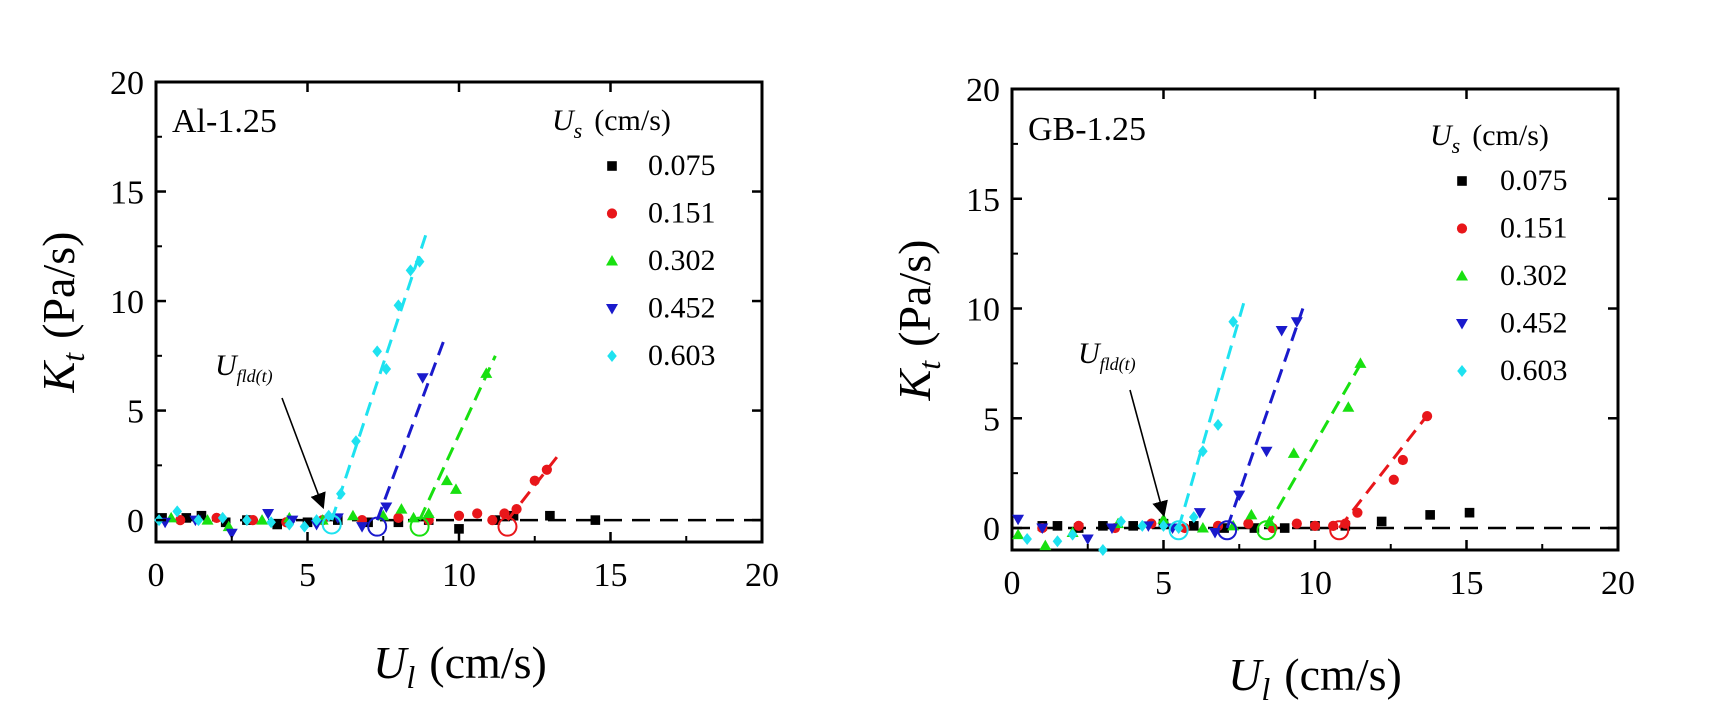 The image size is (1724, 708). Describe the element at coordinates (682, 165) in the screenshot. I see `legend-label: 0.075` at that location.